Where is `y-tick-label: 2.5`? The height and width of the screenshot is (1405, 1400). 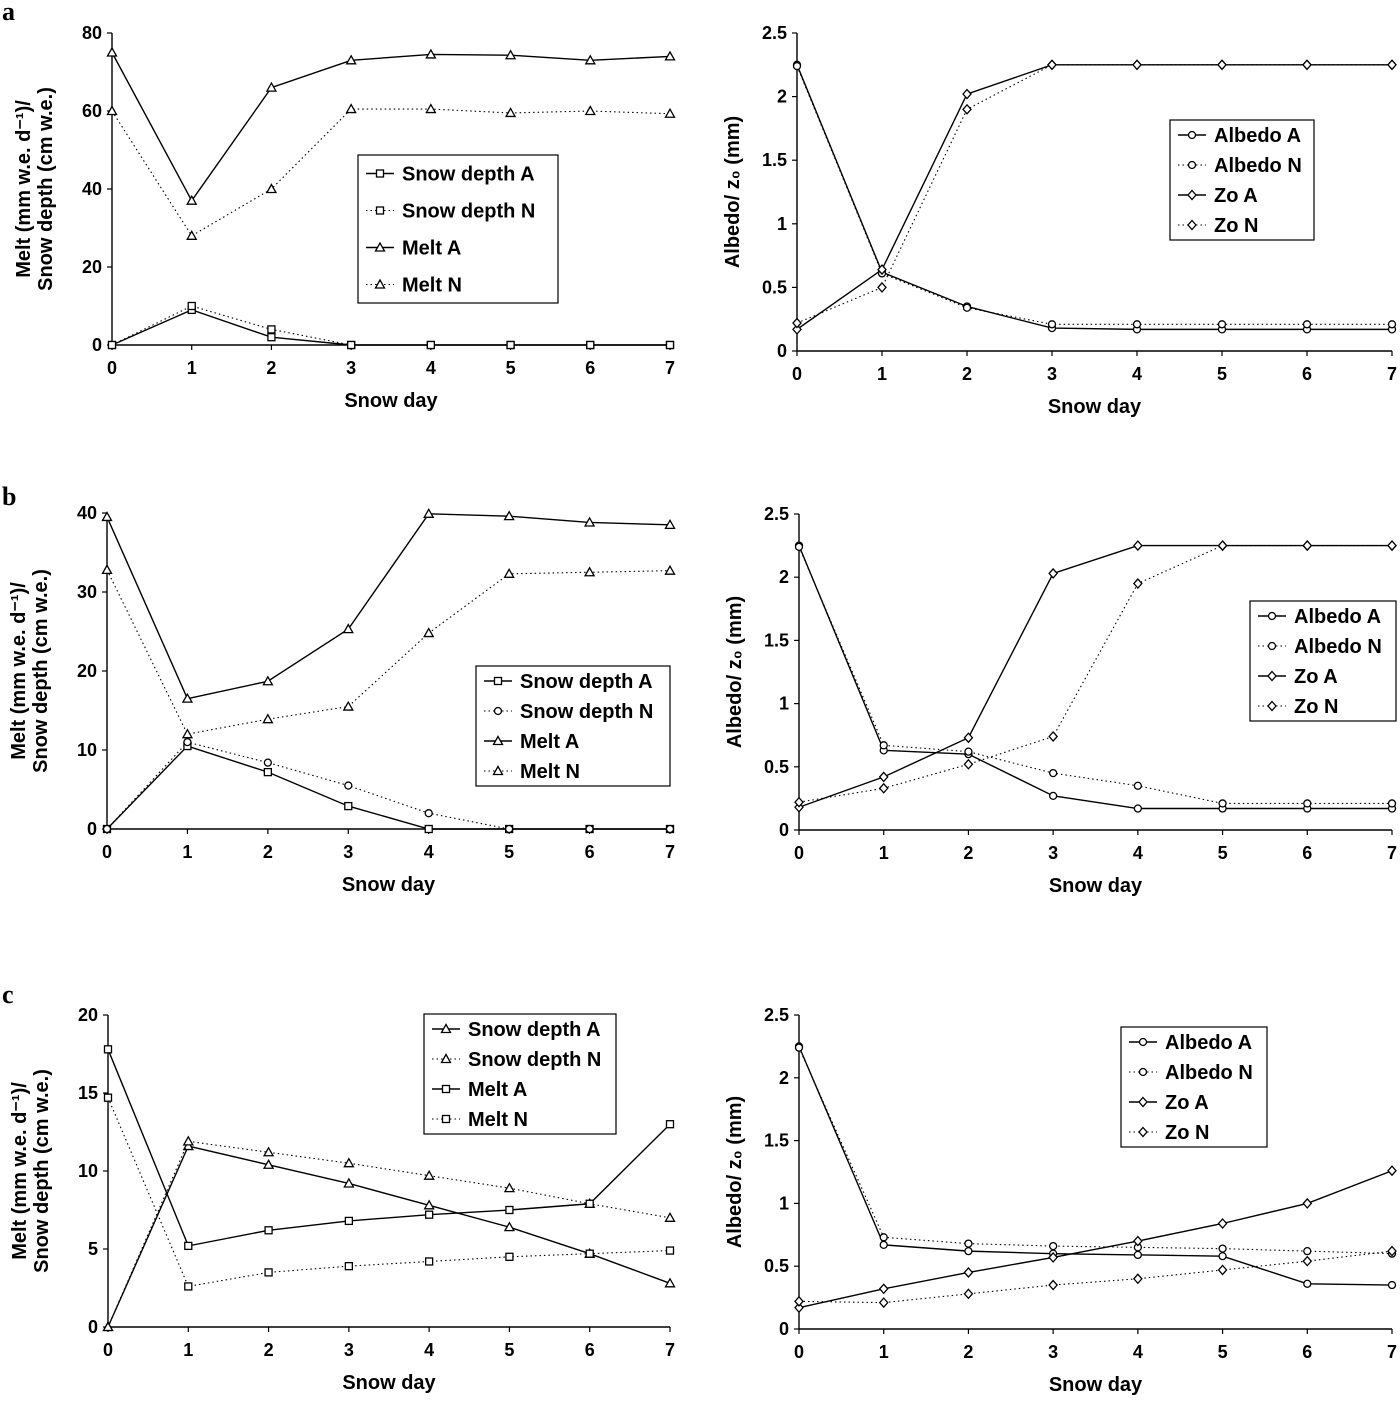 y-tick-label: 2.5 is located at coordinates (776, 1015).